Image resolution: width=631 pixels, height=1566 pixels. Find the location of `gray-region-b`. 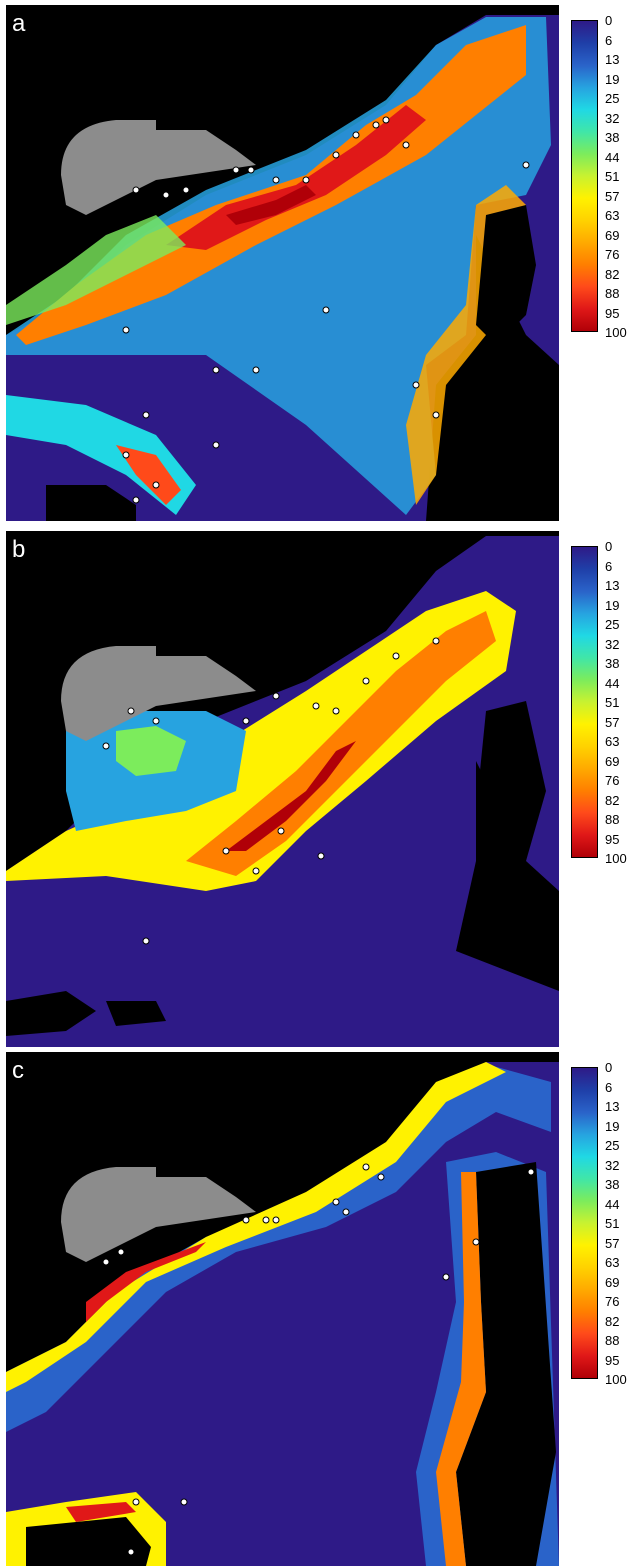

gray-region-b is located at coordinates (158, 693).